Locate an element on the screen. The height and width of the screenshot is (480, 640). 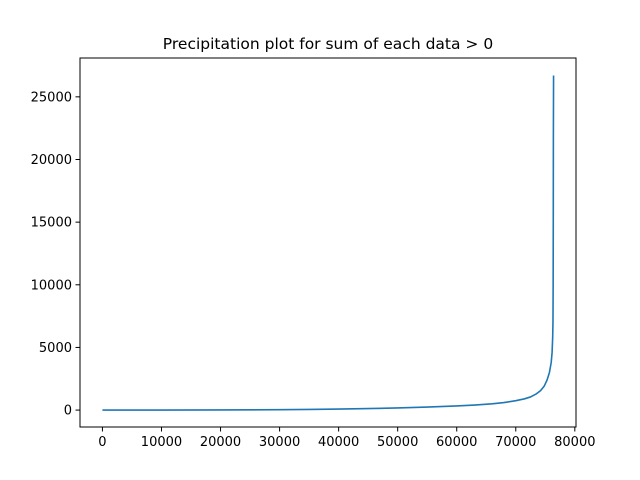
y-tick-label: 25000 is located at coordinates (51, 97).